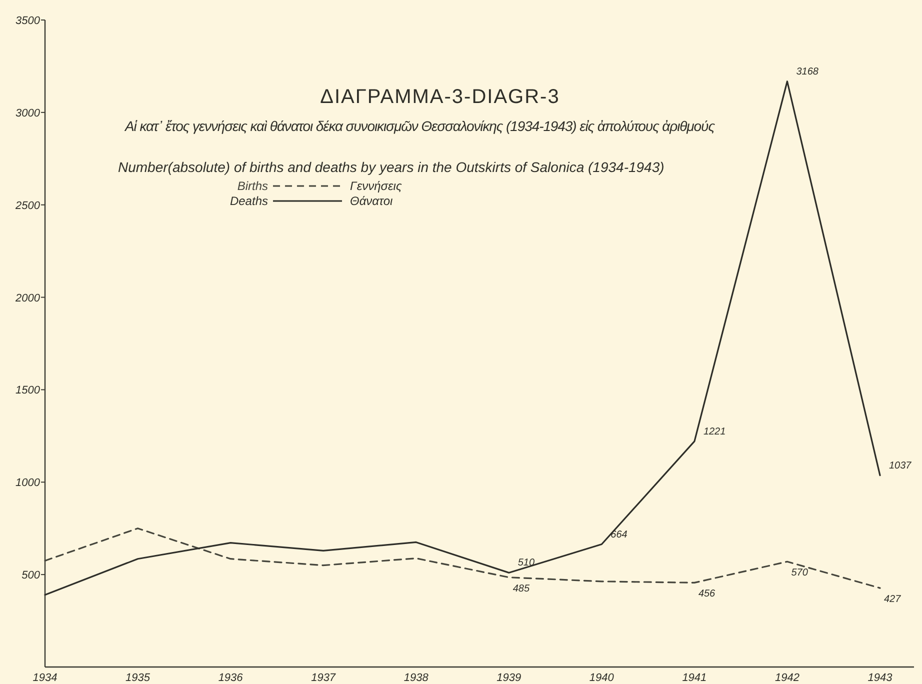 This screenshot has height=684, width=922. What do you see at coordinates (138, 678) in the screenshot?
I see `x-tick-label: 1935` at bounding box center [138, 678].